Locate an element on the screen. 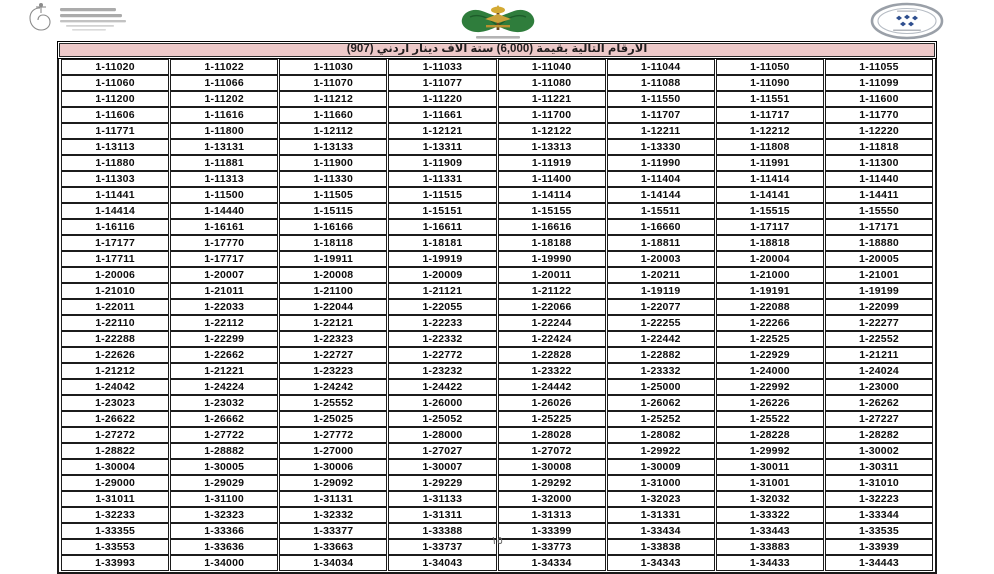  prize-number-cell: 1-18818 is located at coordinates (769, 243).